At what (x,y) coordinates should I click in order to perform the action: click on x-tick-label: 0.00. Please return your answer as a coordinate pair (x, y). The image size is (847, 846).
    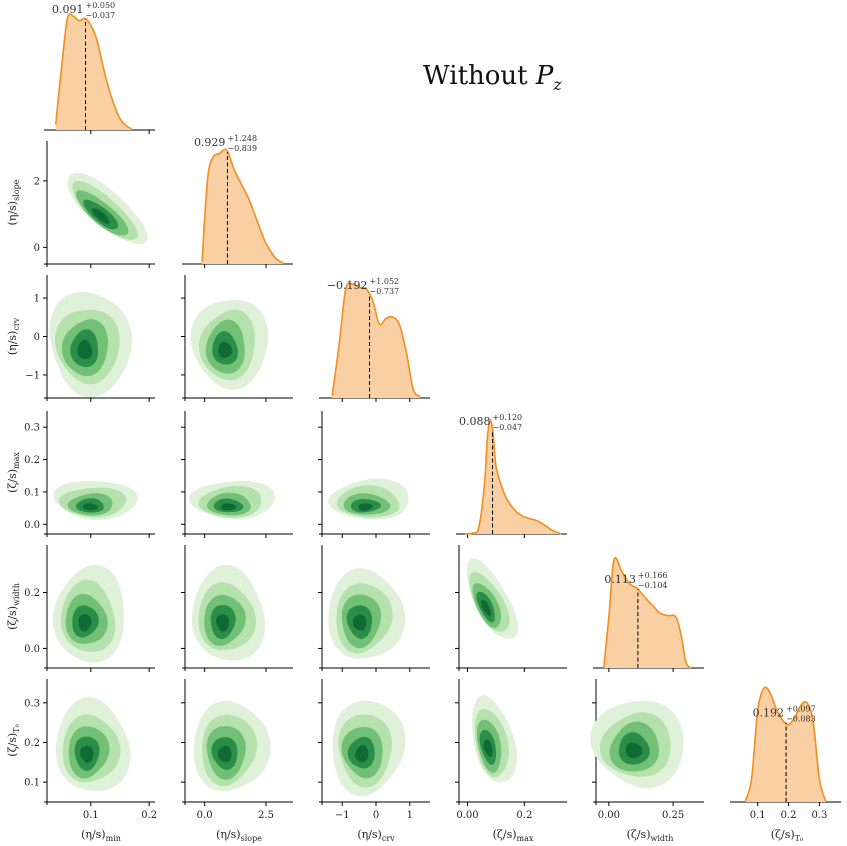
    Looking at the image, I should click on (467, 815).